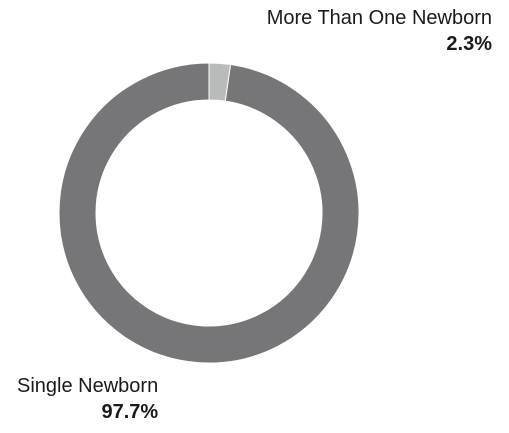  What do you see at coordinates (379, 18) in the screenshot?
I see `slice-name-more-than-one-newborn: More Than One Newborn` at bounding box center [379, 18].